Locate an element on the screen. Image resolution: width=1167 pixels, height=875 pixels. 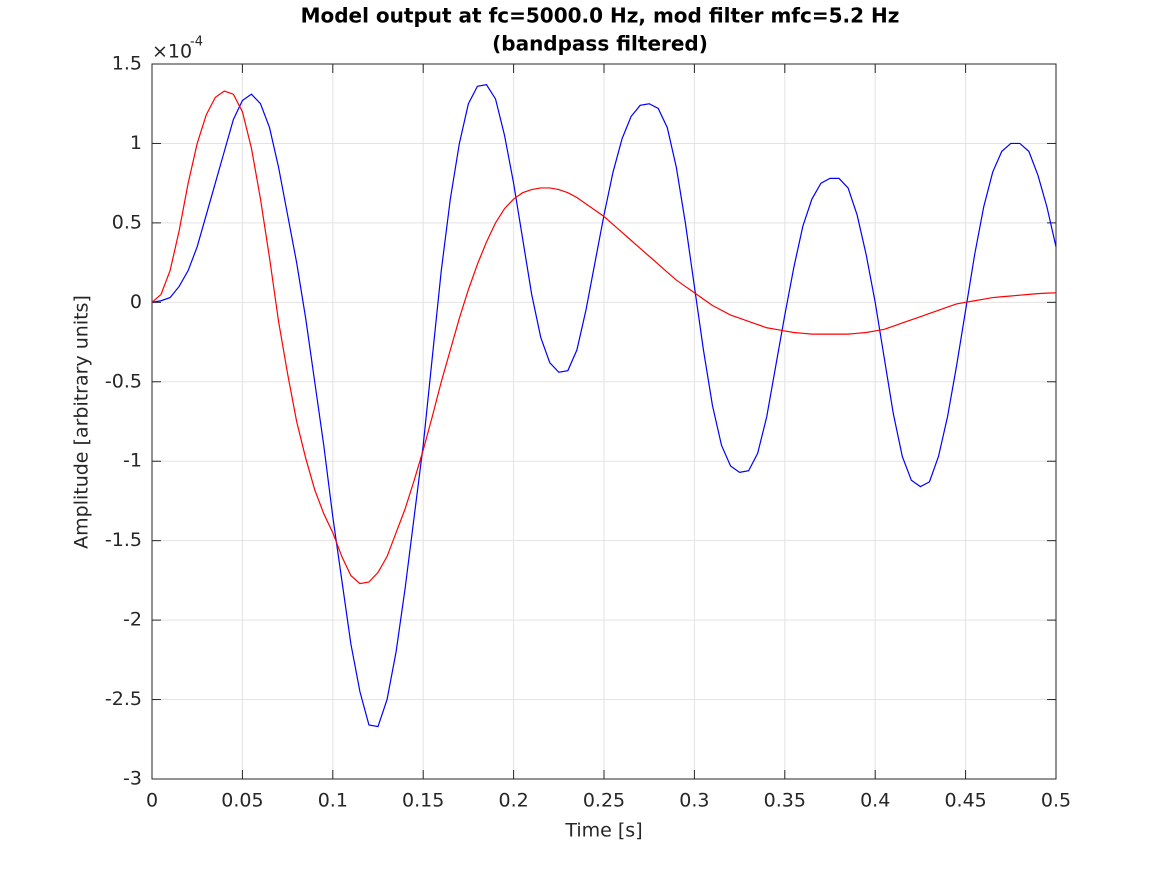
x-axis-label: Time [s] is located at coordinates (603, 831).